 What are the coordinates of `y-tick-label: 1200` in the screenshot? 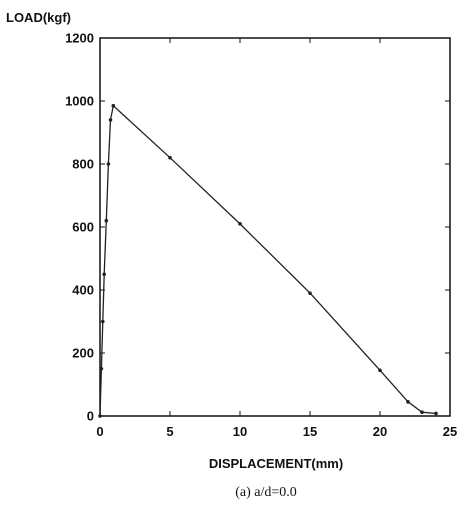 It's located at (79, 38).